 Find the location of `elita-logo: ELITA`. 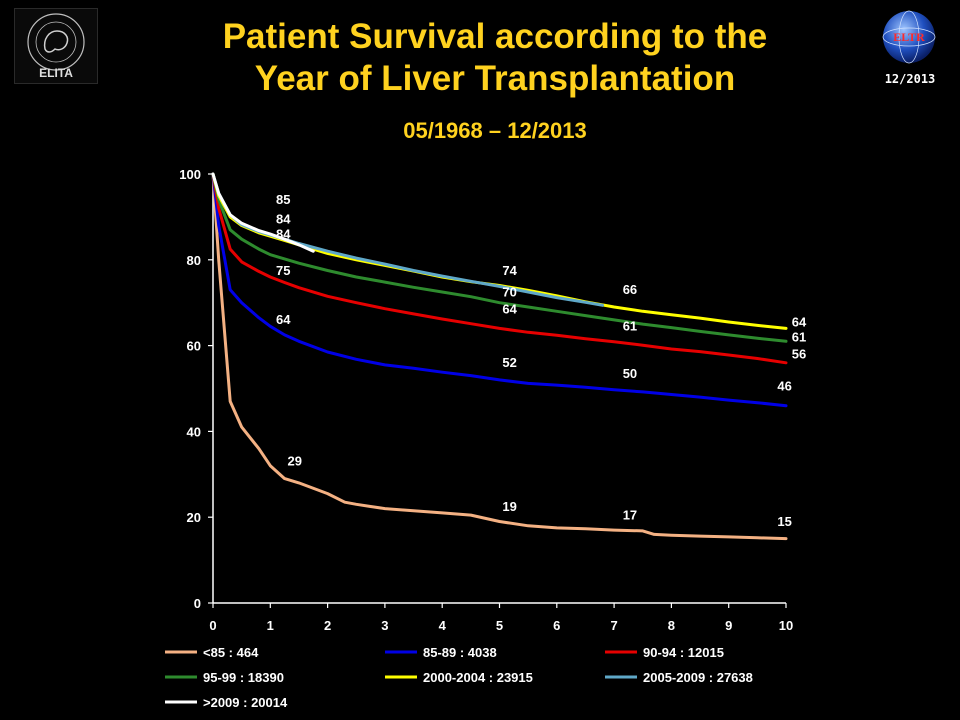

elita-logo: ELITA is located at coordinates (56, 46).